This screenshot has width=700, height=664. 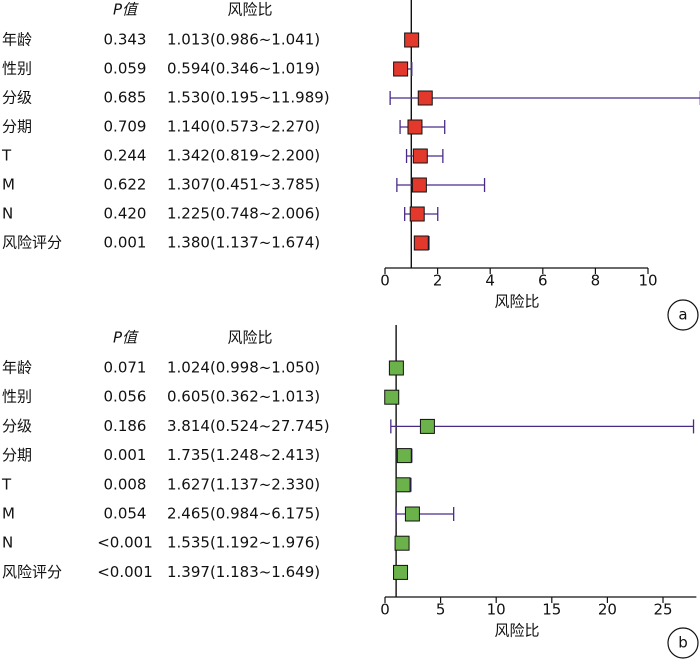 What do you see at coordinates (125, 397) in the screenshot?
I see `p-value: 0.056` at bounding box center [125, 397].